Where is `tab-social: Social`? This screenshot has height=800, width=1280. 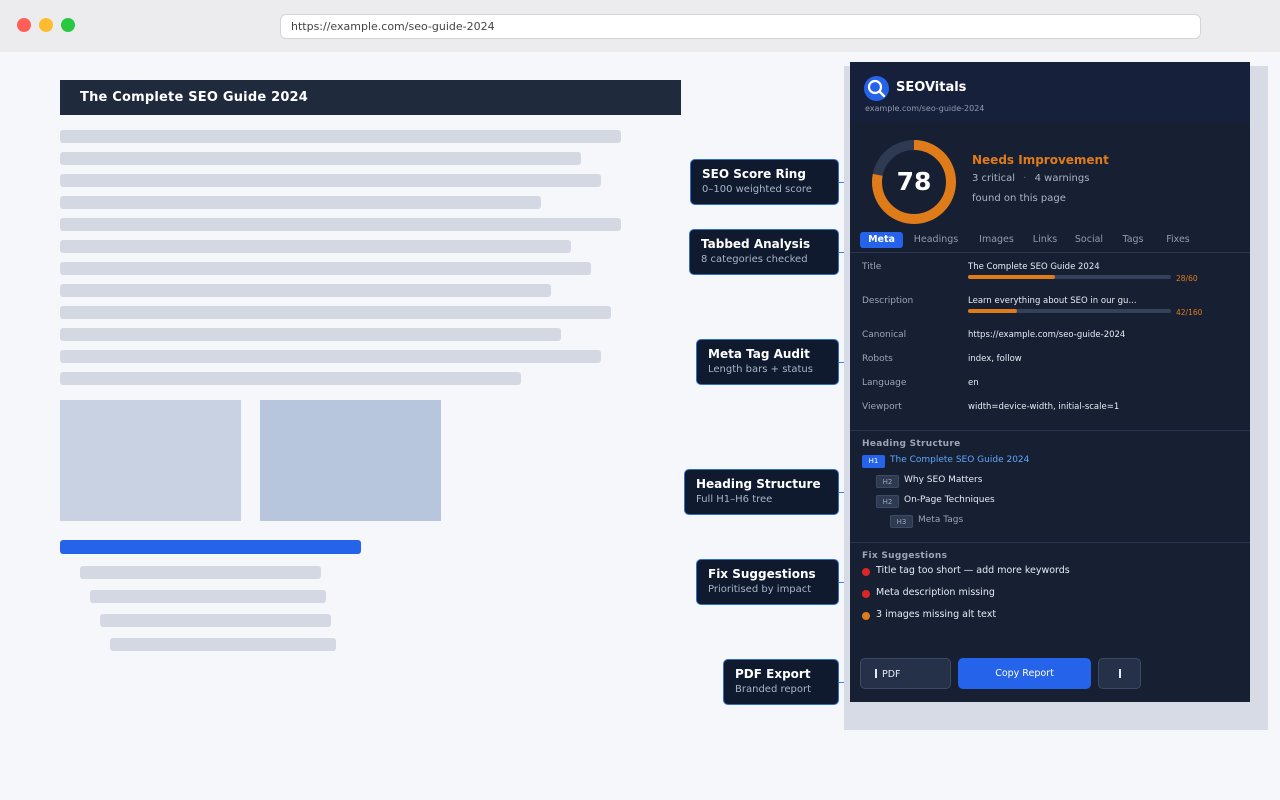
tab-social: Social is located at coordinates (1089, 239).